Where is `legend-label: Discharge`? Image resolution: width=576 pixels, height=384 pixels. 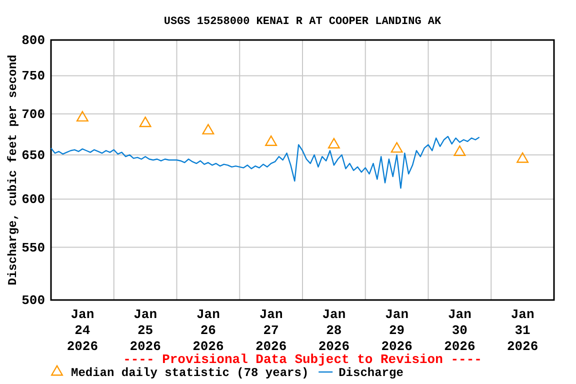 legend-label: Discharge is located at coordinates (371, 373).